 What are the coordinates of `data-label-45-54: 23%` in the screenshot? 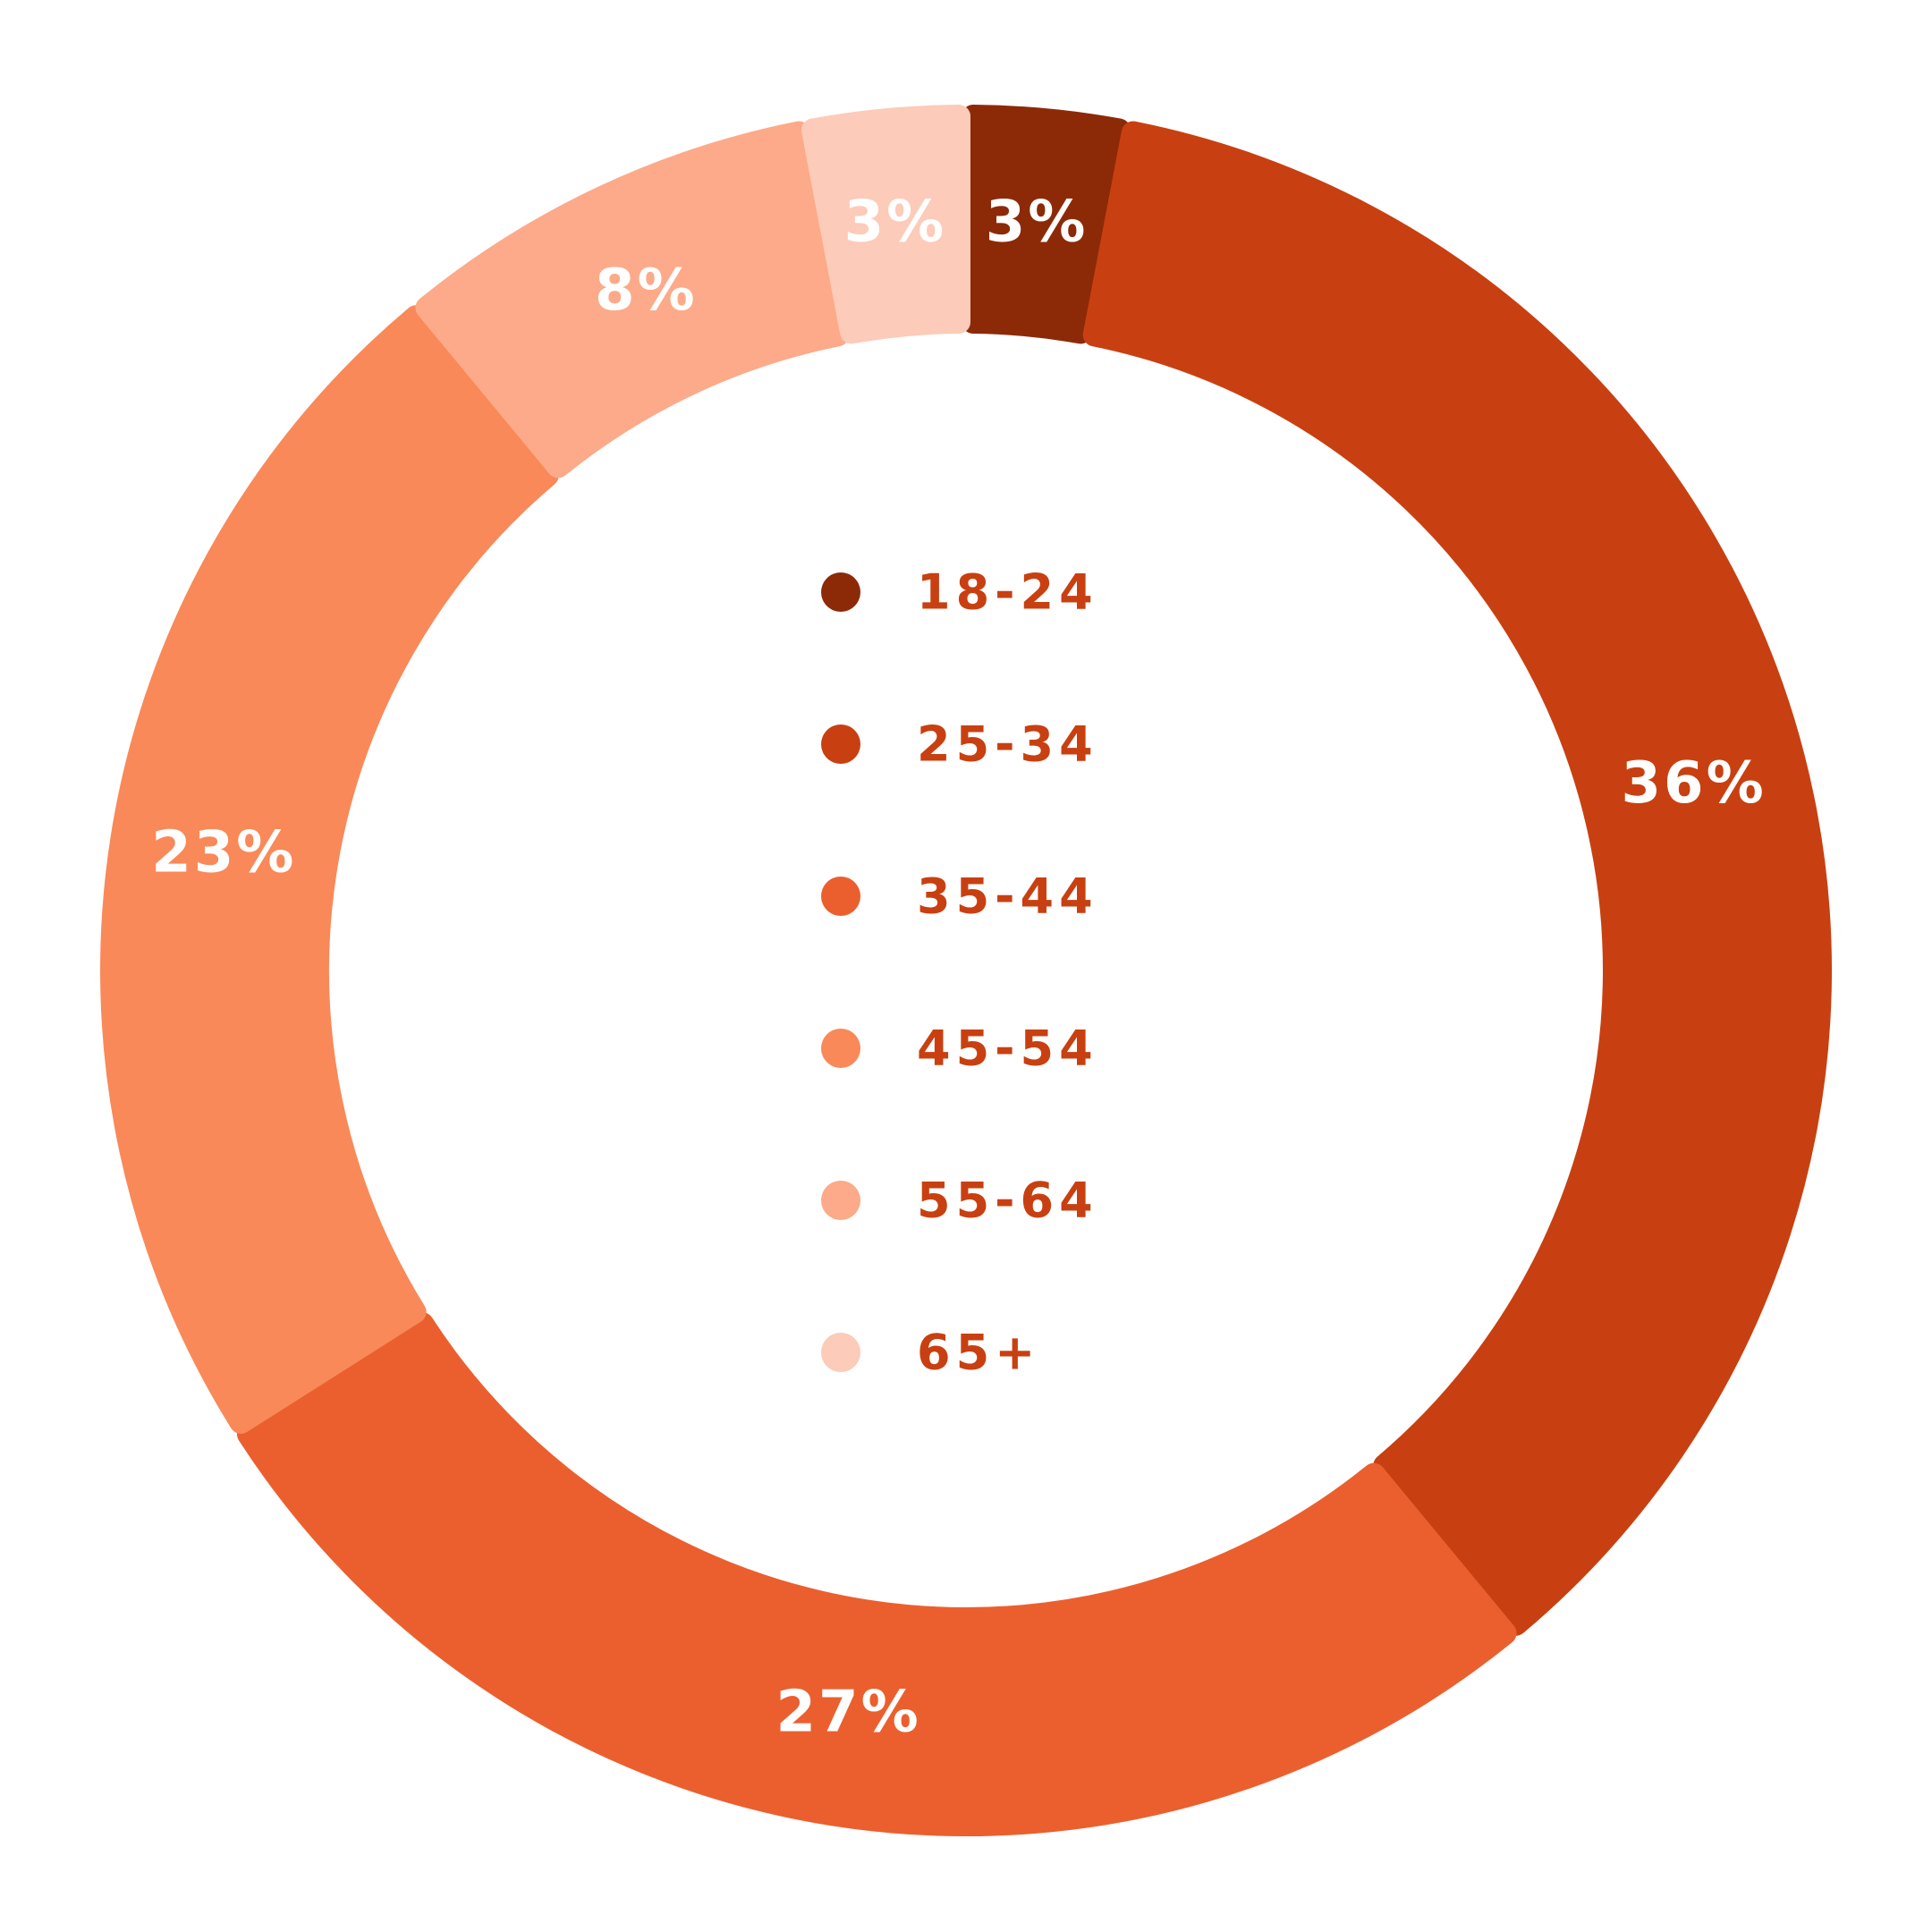 It's located at (223, 853).